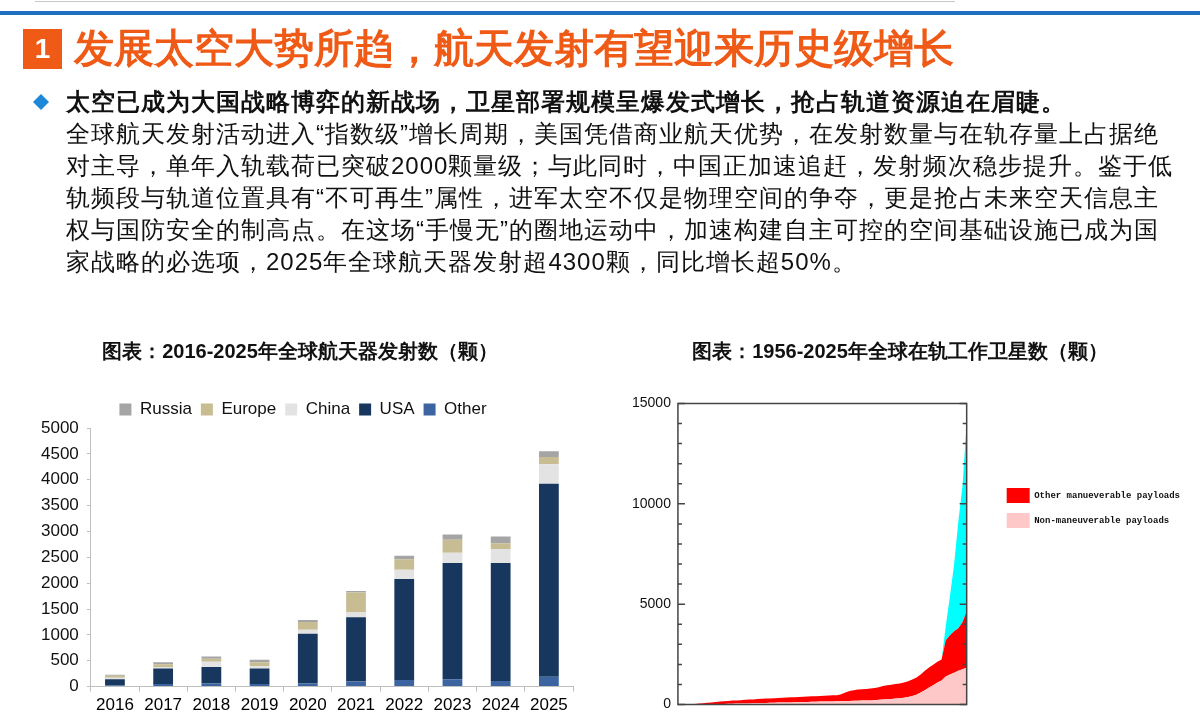  I want to click on x-tick-label: 2017, so click(163, 705).